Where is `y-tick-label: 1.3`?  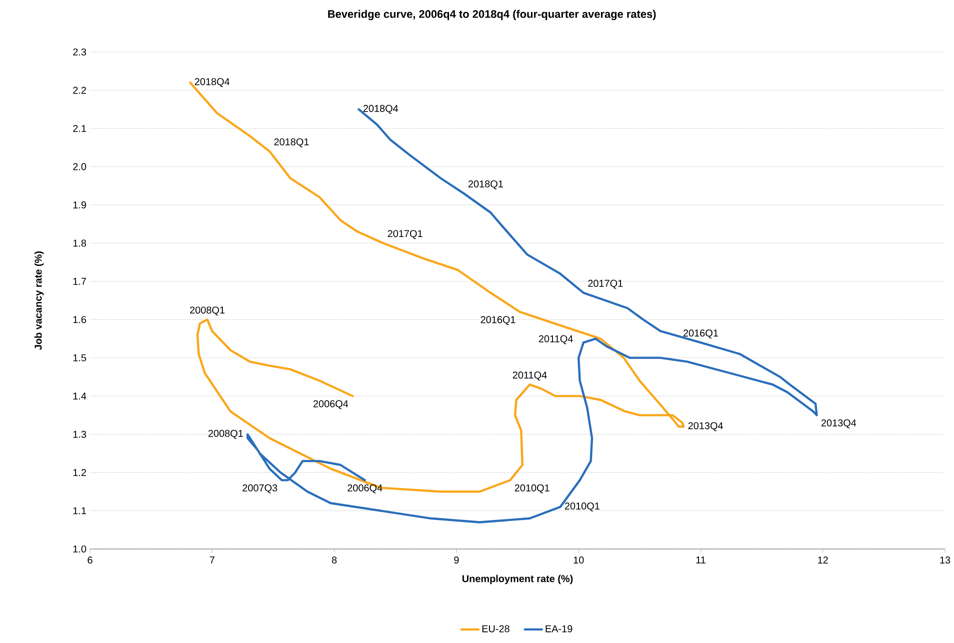
y-tick-label: 1.3 is located at coordinates (79, 434).